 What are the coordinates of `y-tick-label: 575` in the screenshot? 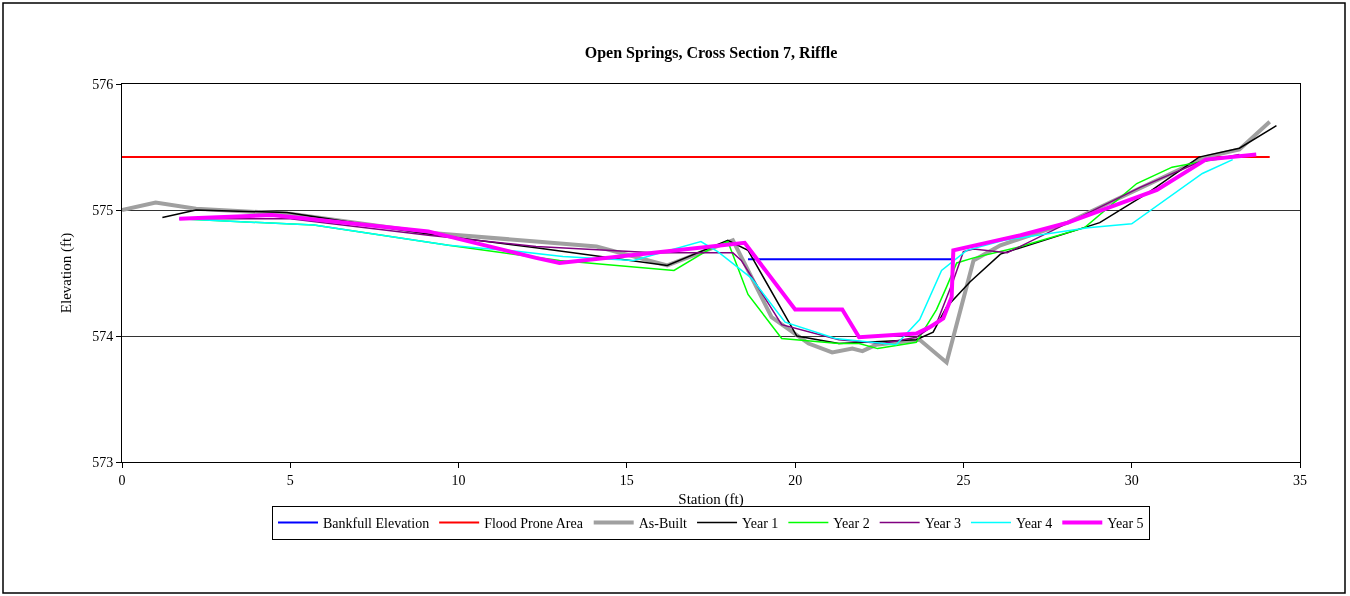 It's located at (103, 210).